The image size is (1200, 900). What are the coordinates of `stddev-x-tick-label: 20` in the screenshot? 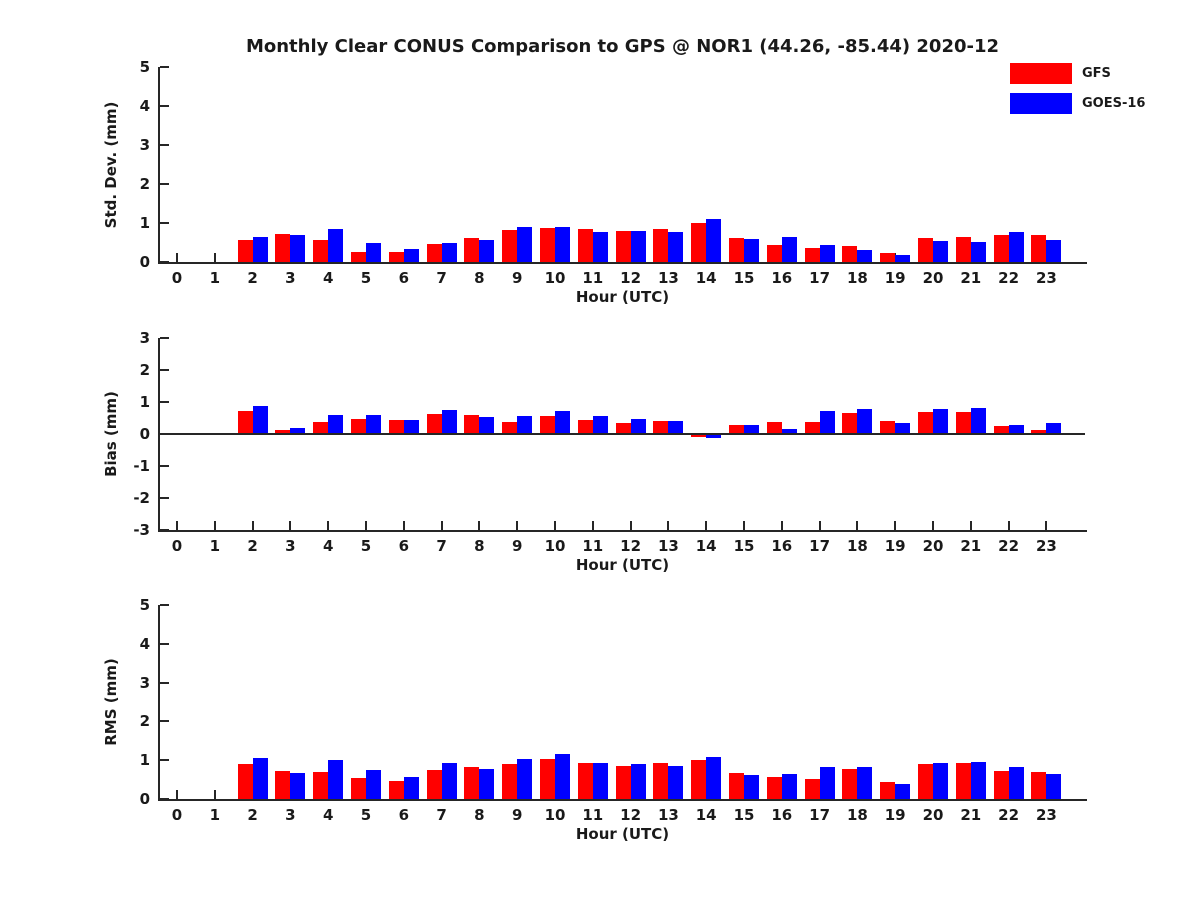 It's located at (933, 278).